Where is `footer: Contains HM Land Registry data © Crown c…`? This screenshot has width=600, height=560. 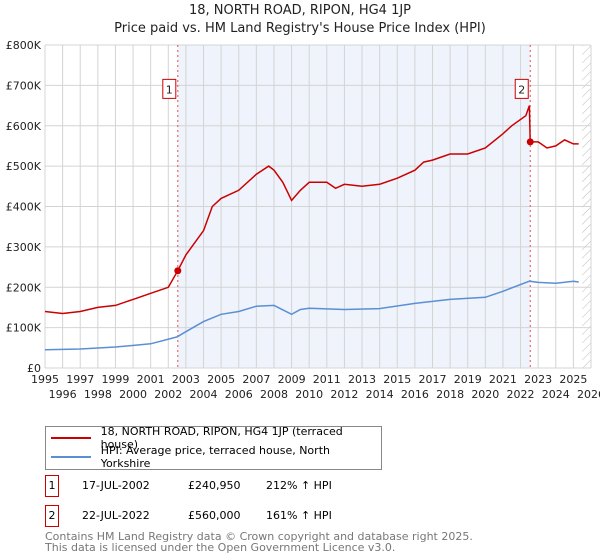
footer: Contains HM Land Registry data © Crown c… is located at coordinates (259, 542).